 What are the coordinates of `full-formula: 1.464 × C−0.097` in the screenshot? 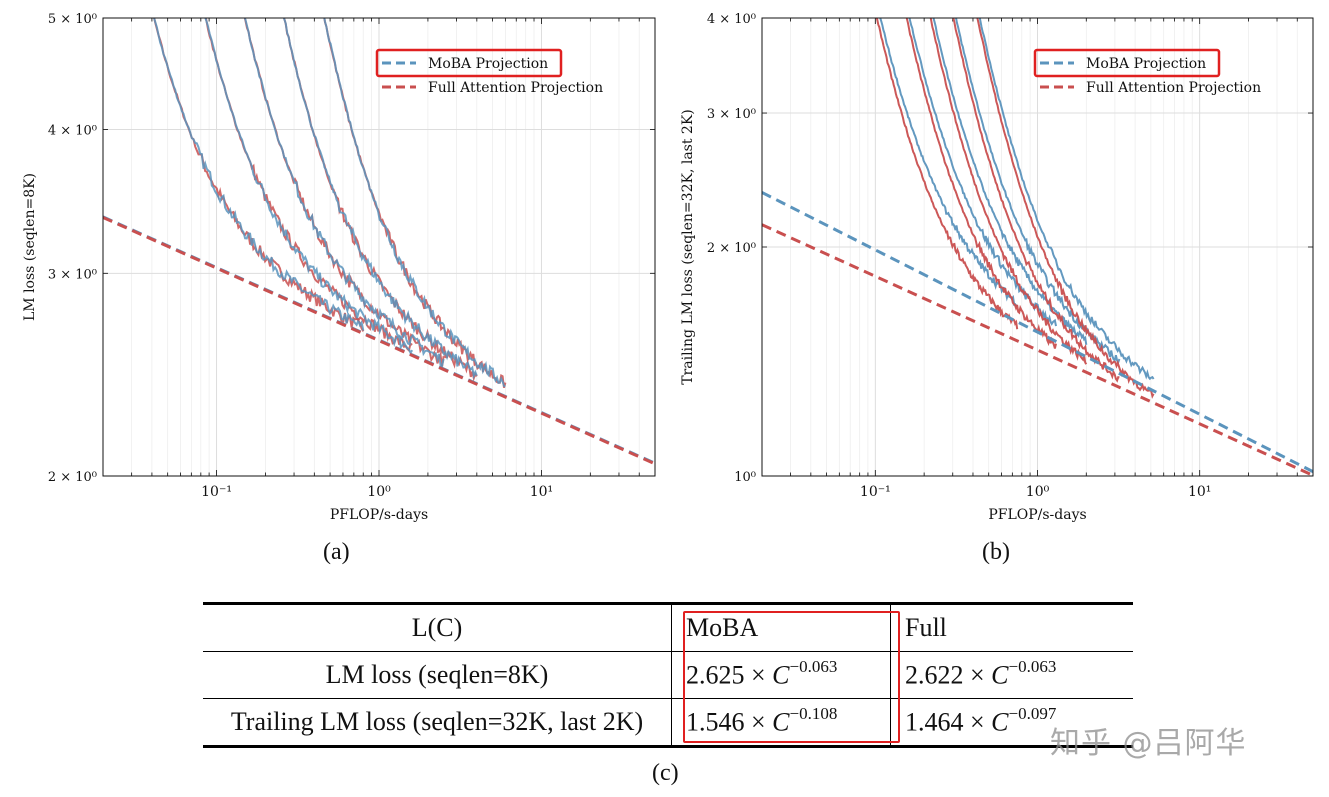 It's located at (1011, 723).